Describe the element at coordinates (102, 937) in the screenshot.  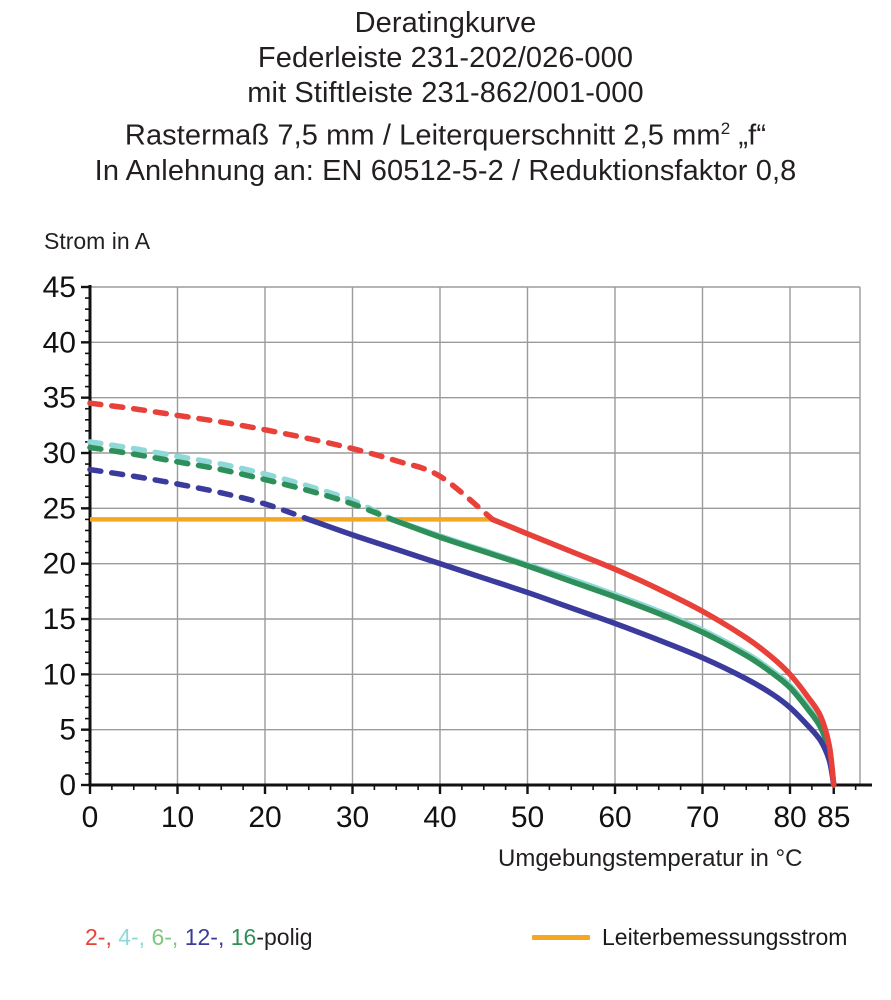
I see `legend-pole-2: 2-,` at that location.